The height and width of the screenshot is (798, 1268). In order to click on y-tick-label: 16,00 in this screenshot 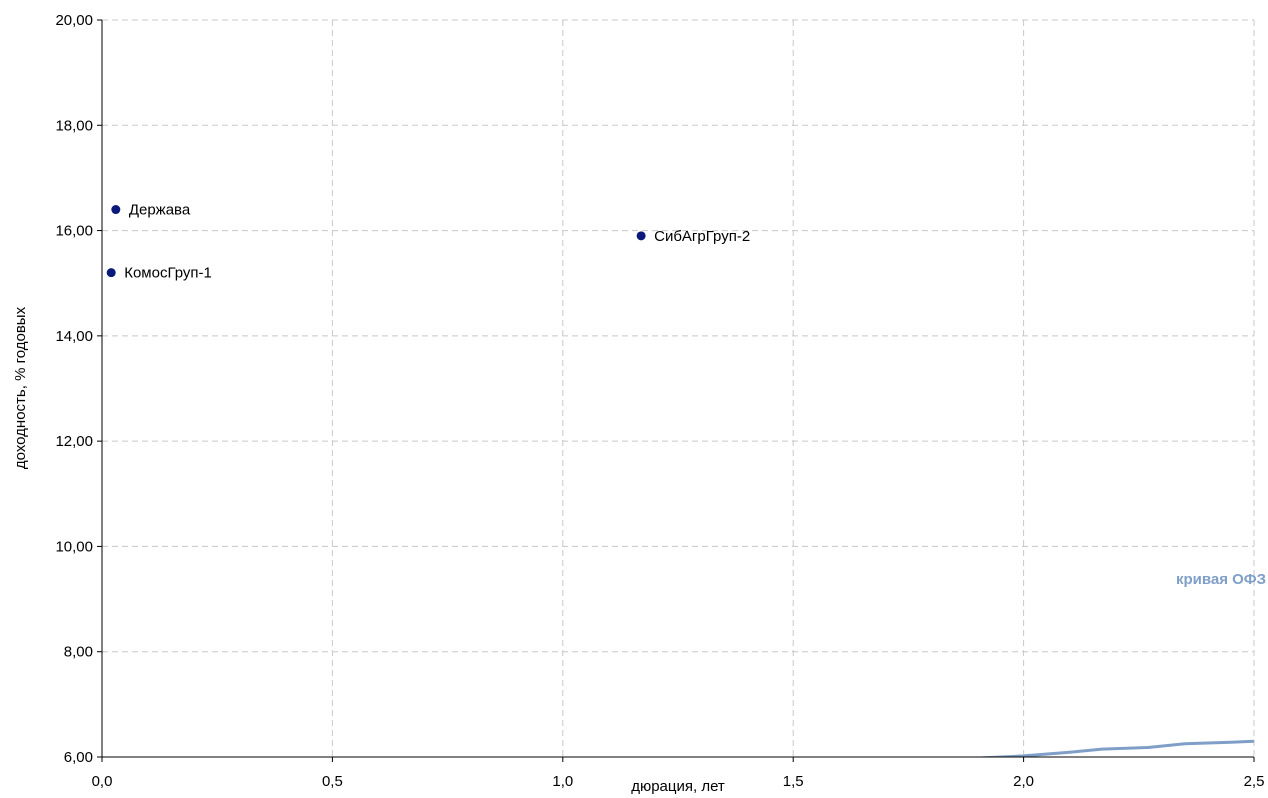, I will do `click(74, 231)`.